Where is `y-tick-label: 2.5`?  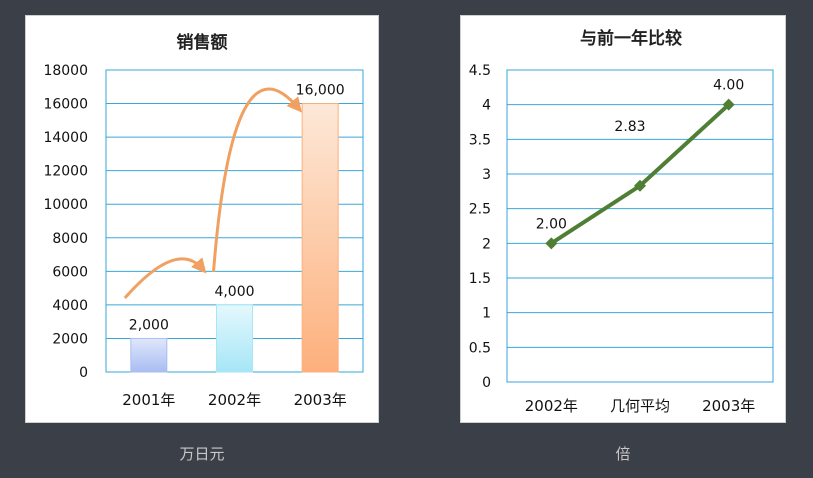 y-tick-label: 2.5 is located at coordinates (480, 210).